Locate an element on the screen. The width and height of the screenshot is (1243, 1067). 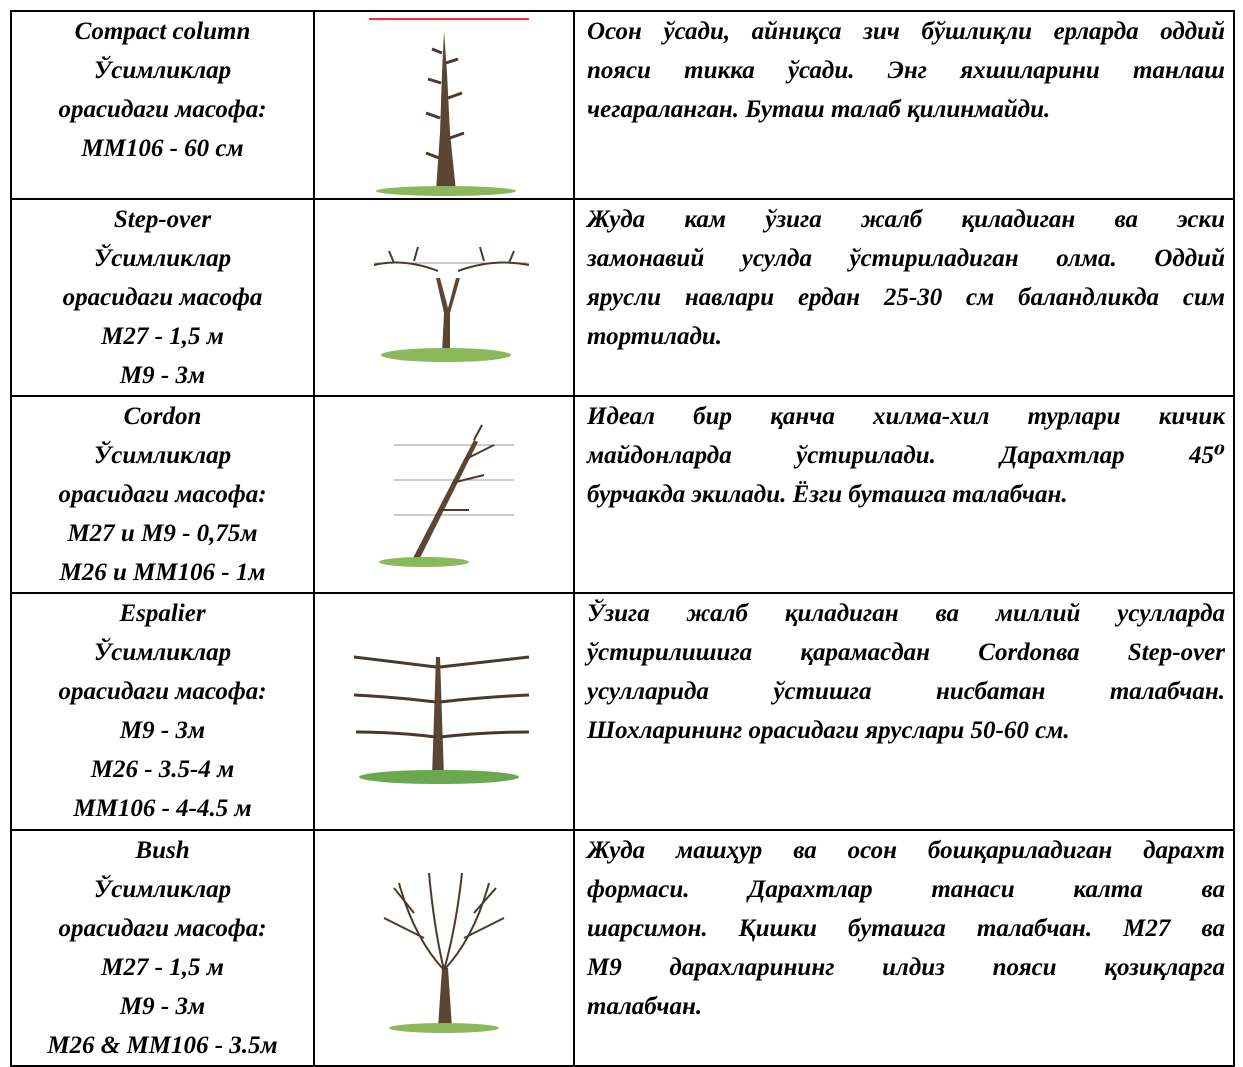
tree-cordon is located at coordinates (446, 495).